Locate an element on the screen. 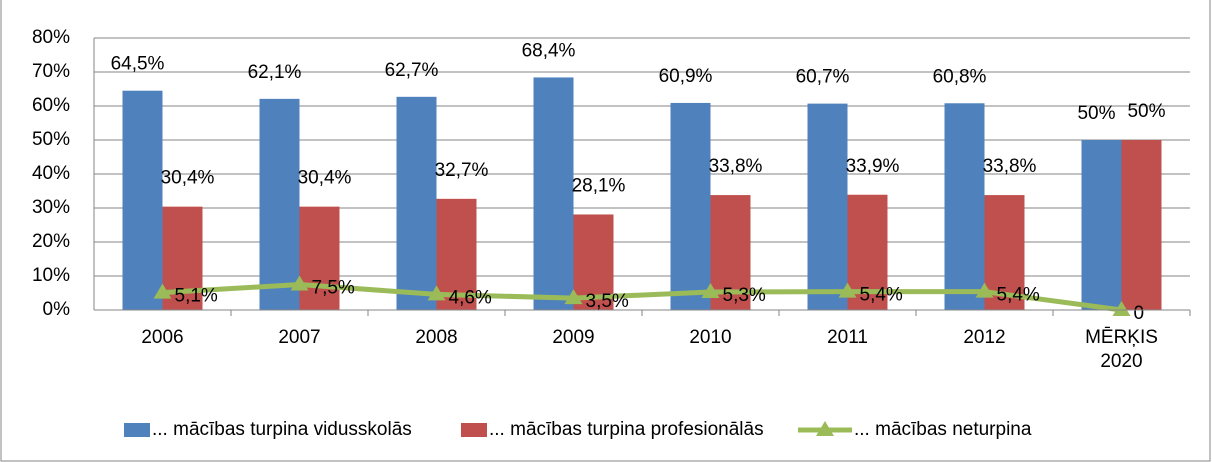 The image size is (1212, 462). data-label: 32,7% is located at coordinates (462, 170).